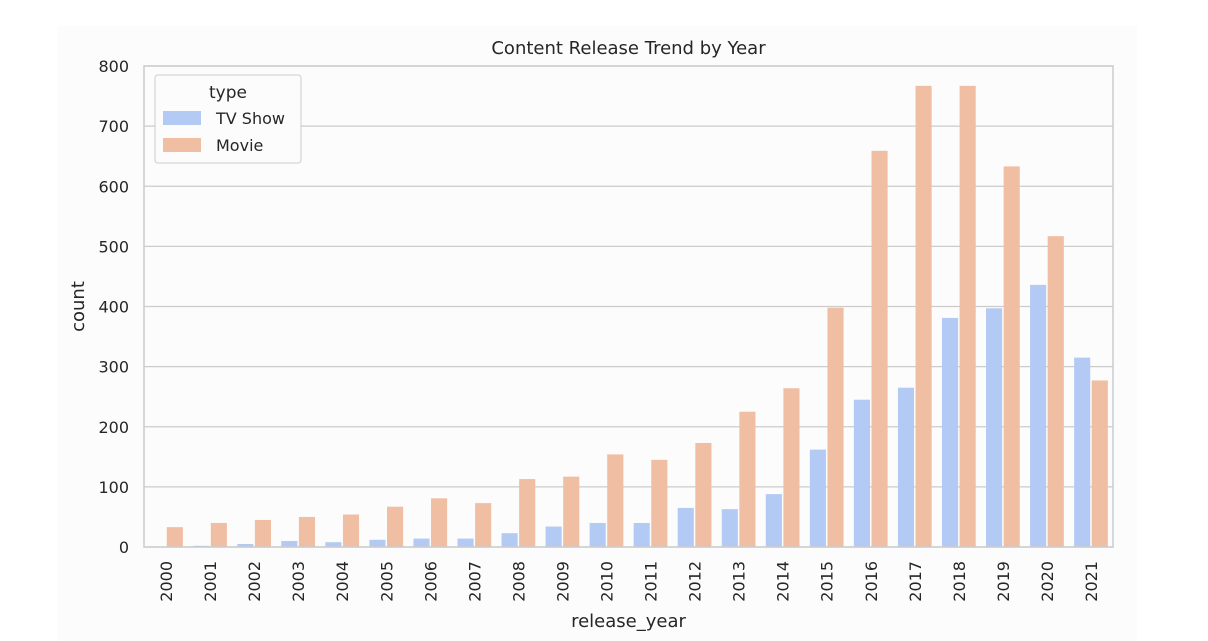 Image resolution: width=1208 pixels, height=641 pixels. What do you see at coordinates (113, 186) in the screenshot?
I see `y-tick-label: 600` at bounding box center [113, 186].